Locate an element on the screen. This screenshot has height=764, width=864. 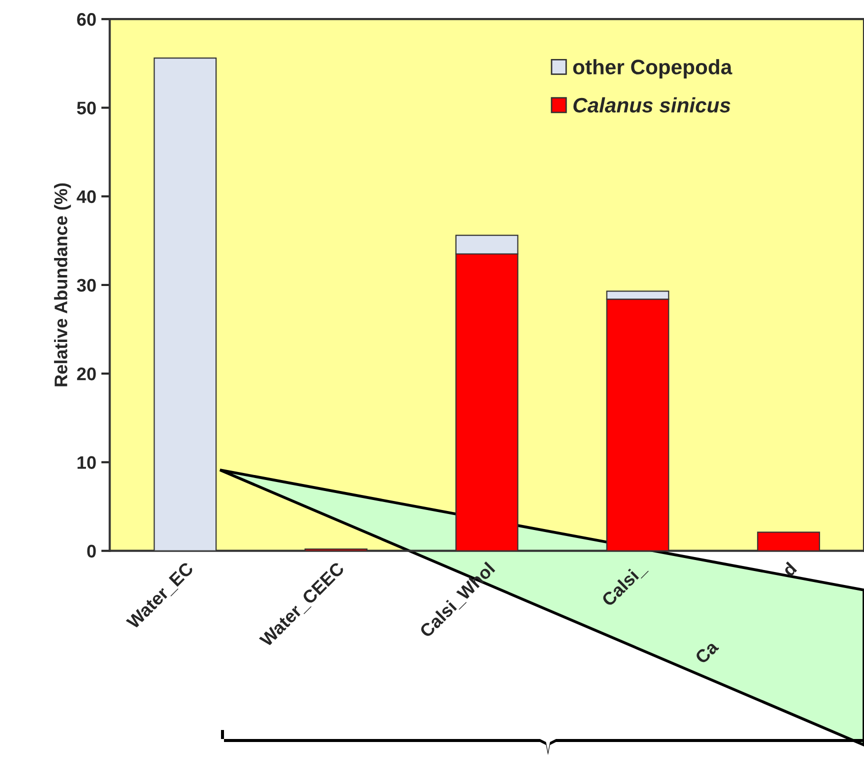
legend-label: other Copepoda is located at coordinates (652, 69).